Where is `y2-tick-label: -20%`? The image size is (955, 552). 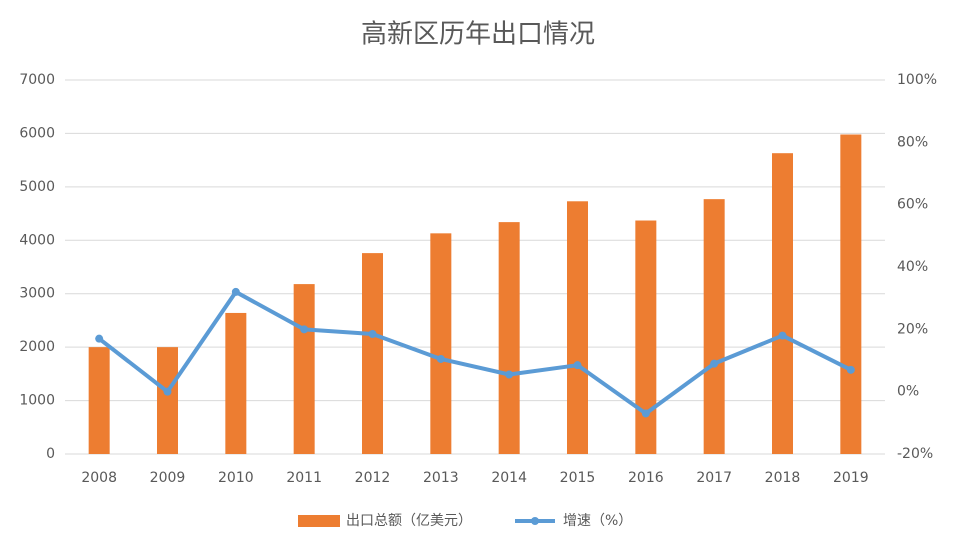 y2-tick-label: -20% is located at coordinates (915, 454).